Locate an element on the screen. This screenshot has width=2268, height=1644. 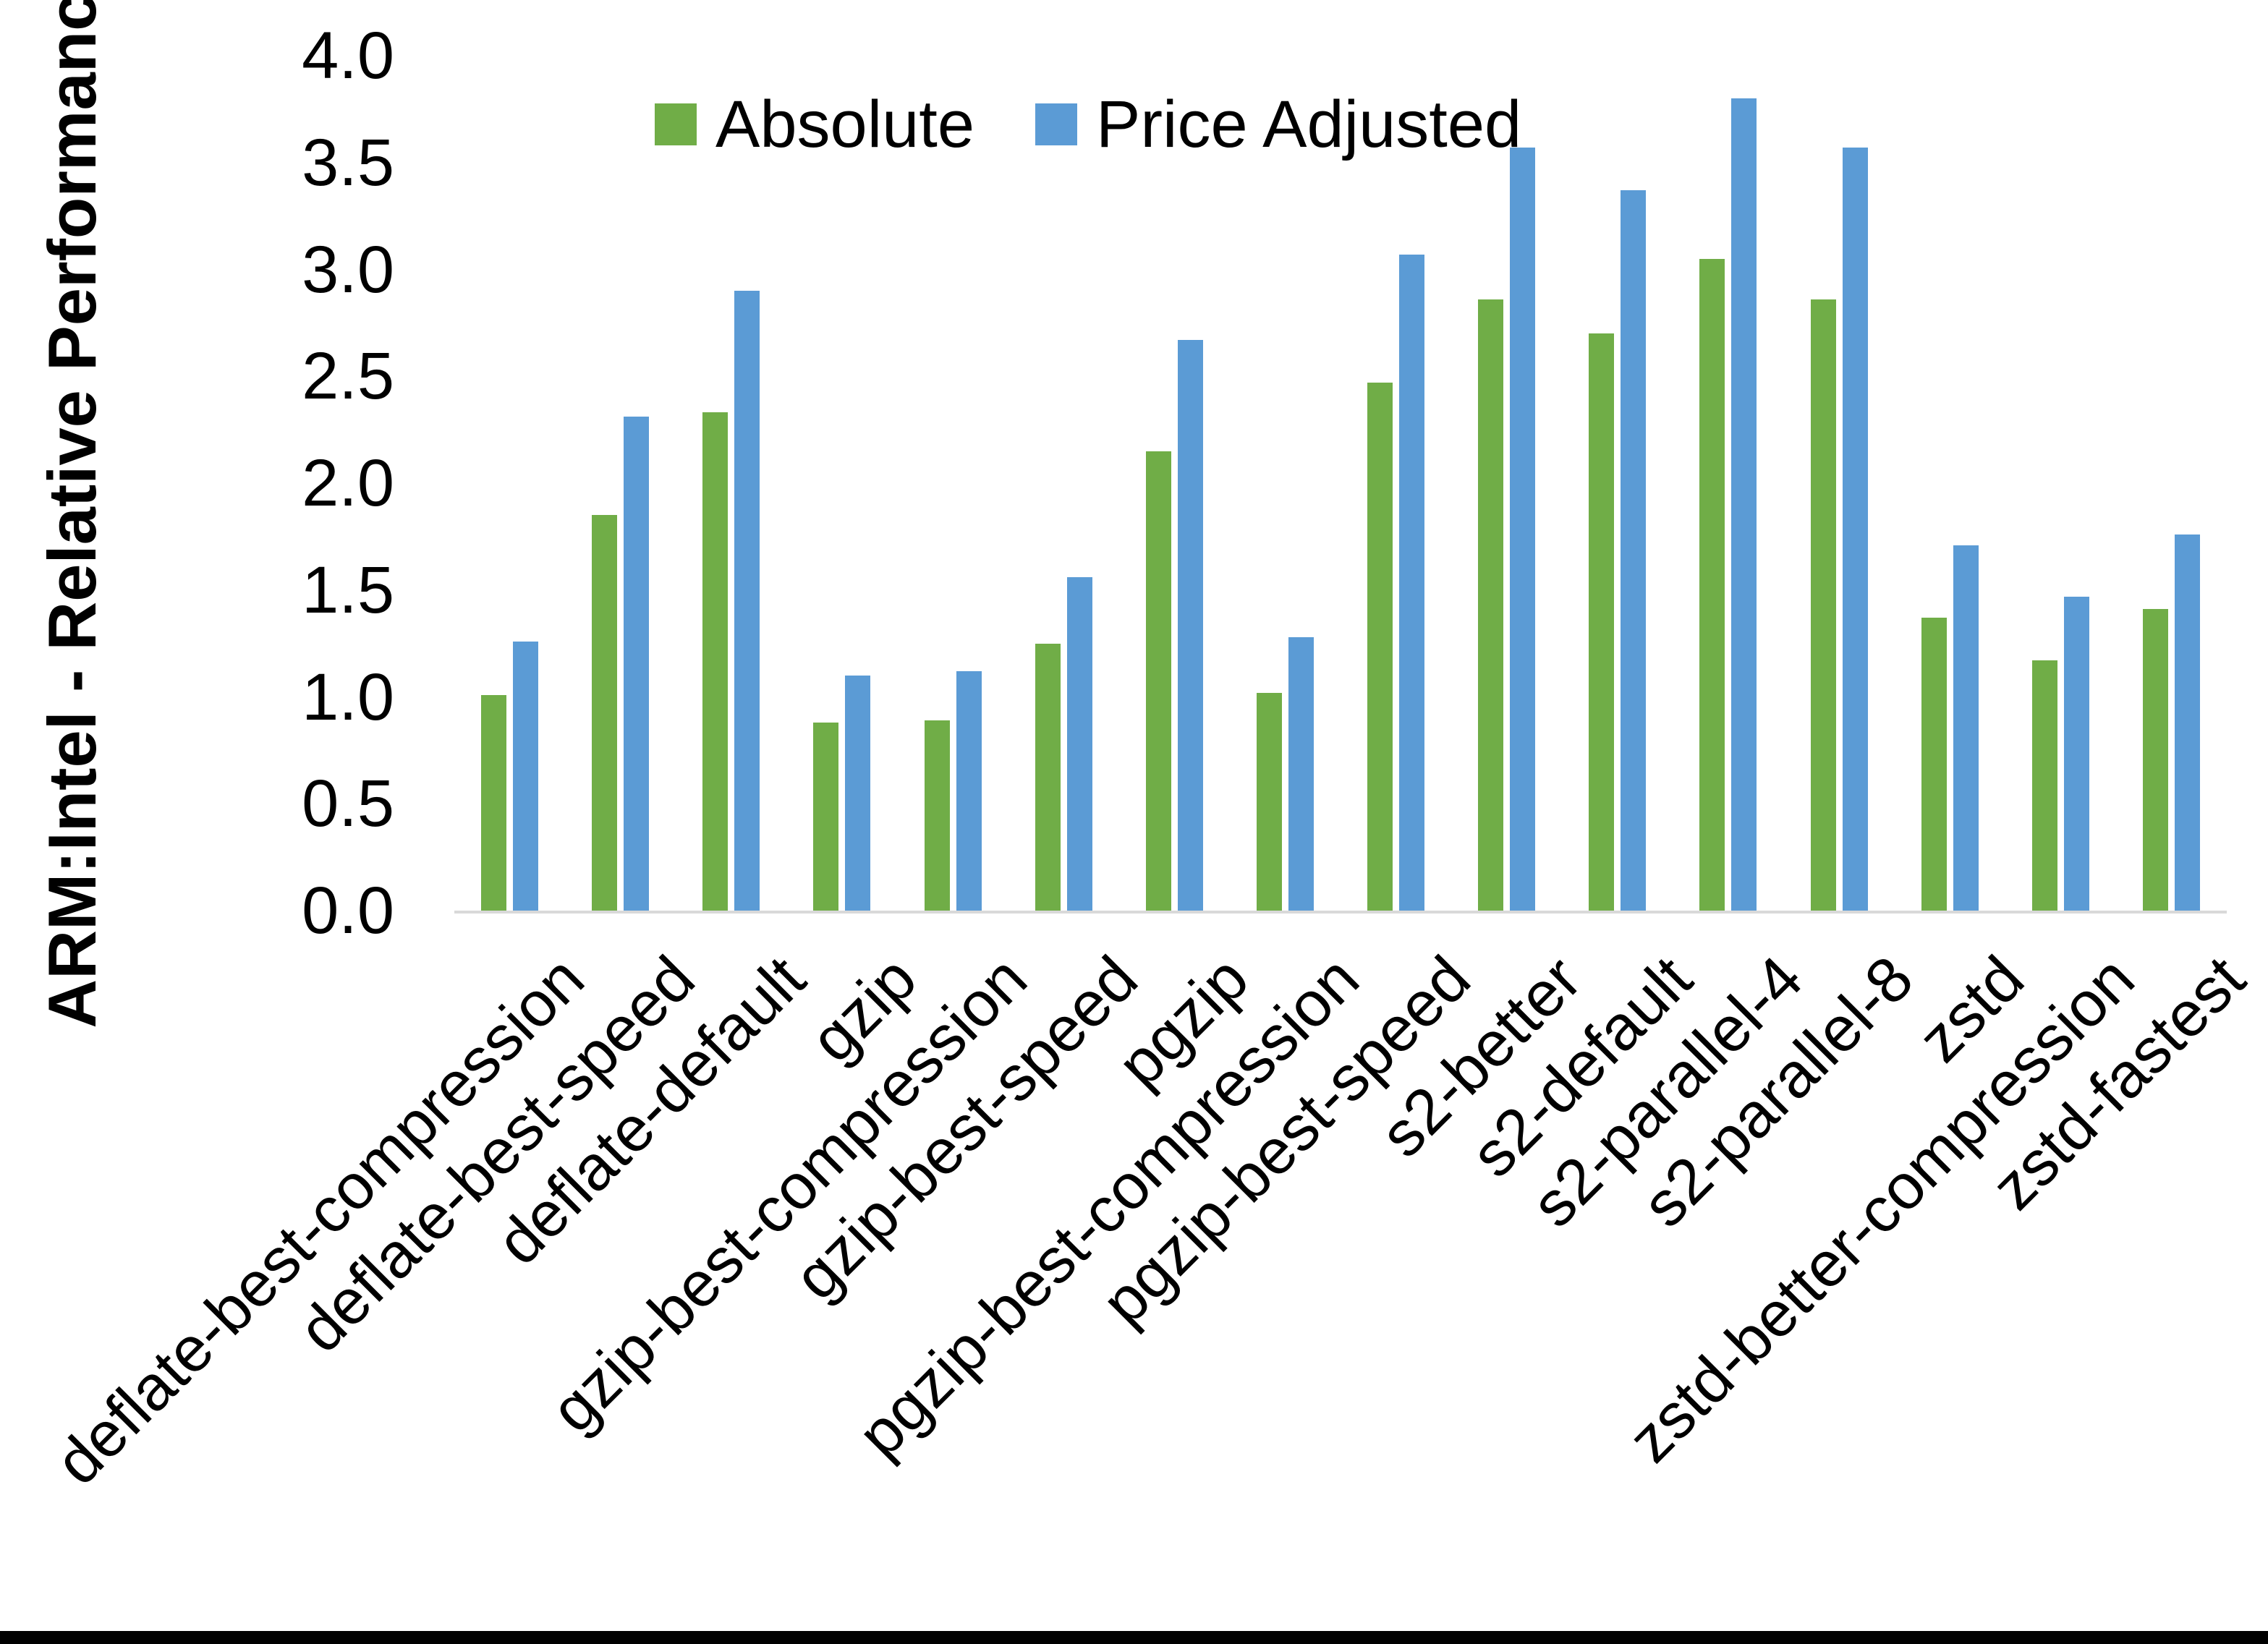
legend-label: Absolute is located at coordinates (845, 124).